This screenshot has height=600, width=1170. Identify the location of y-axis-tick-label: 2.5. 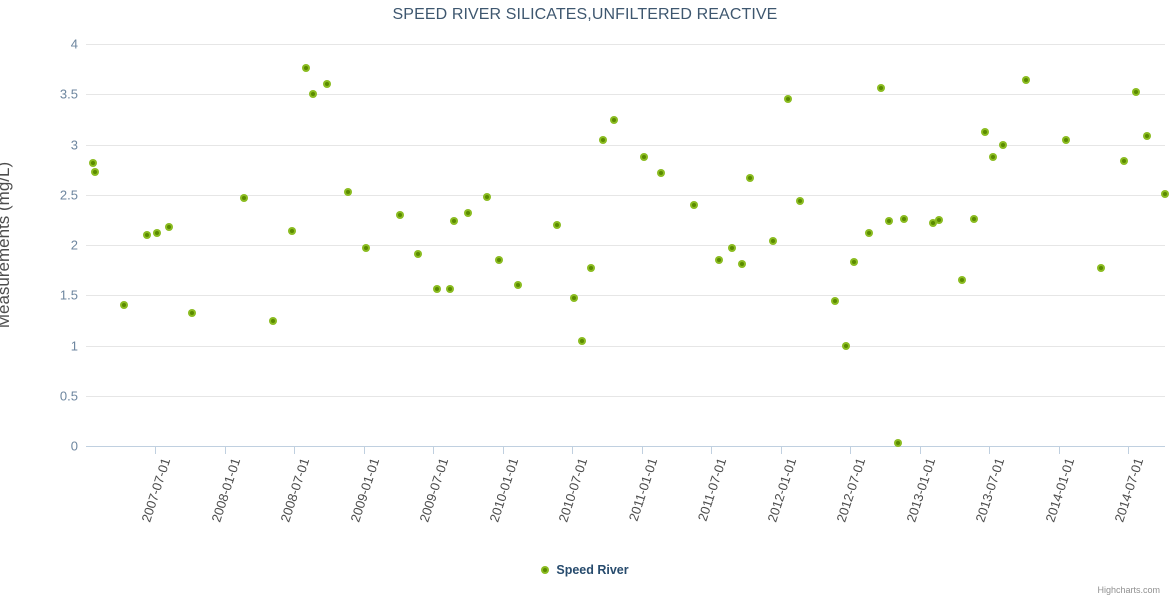
(68, 195).